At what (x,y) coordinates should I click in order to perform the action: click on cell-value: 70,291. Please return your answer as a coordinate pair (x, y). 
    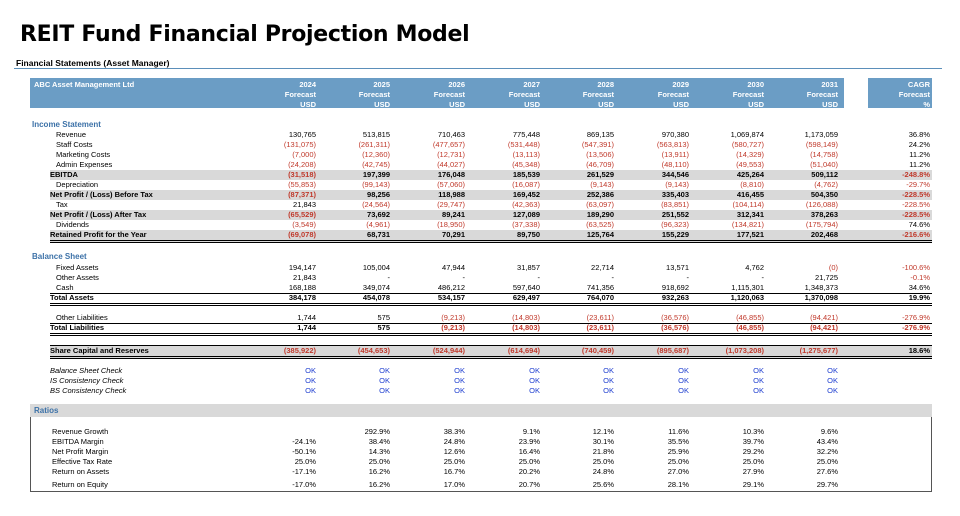
    Looking at the image, I should click on (453, 234).